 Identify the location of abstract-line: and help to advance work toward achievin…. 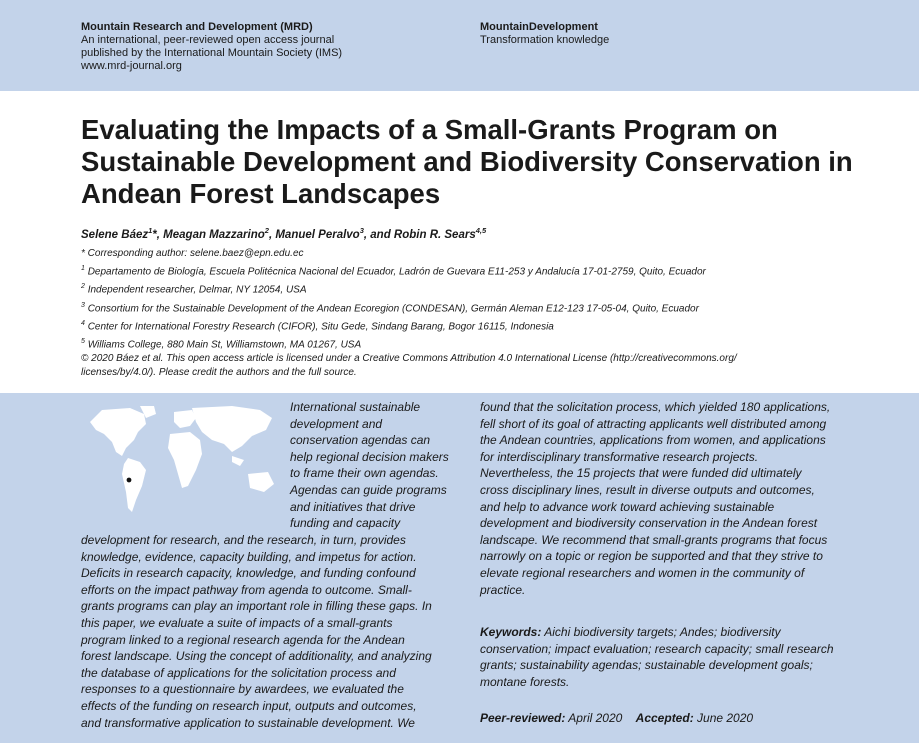
(627, 506).